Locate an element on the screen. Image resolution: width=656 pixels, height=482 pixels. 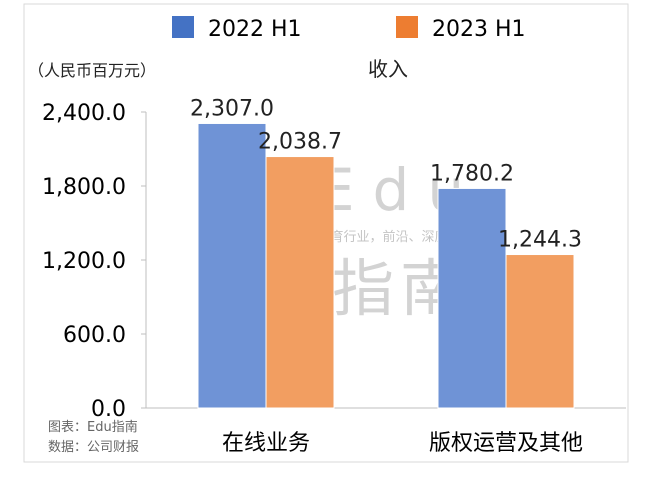
legend-swatch-2022-h1 is located at coordinates (183, 27).